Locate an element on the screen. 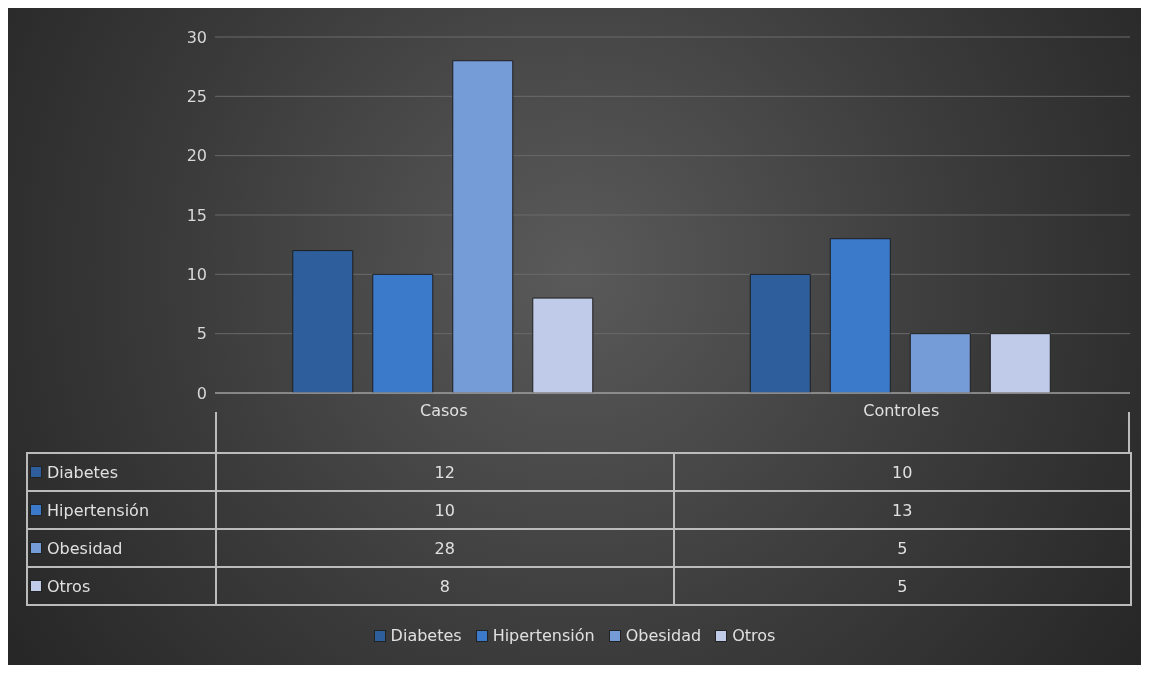 The width and height of the screenshot is (1149, 673). legend-label: Otros is located at coordinates (753, 635).